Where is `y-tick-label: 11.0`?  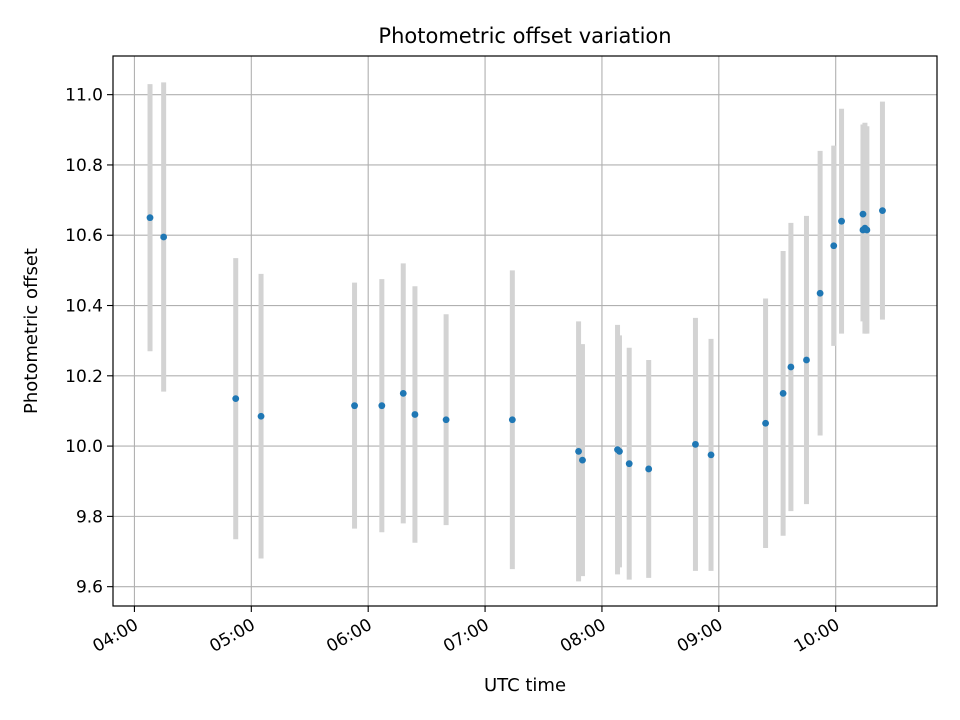 y-tick-label: 11.0 is located at coordinates (84, 96).